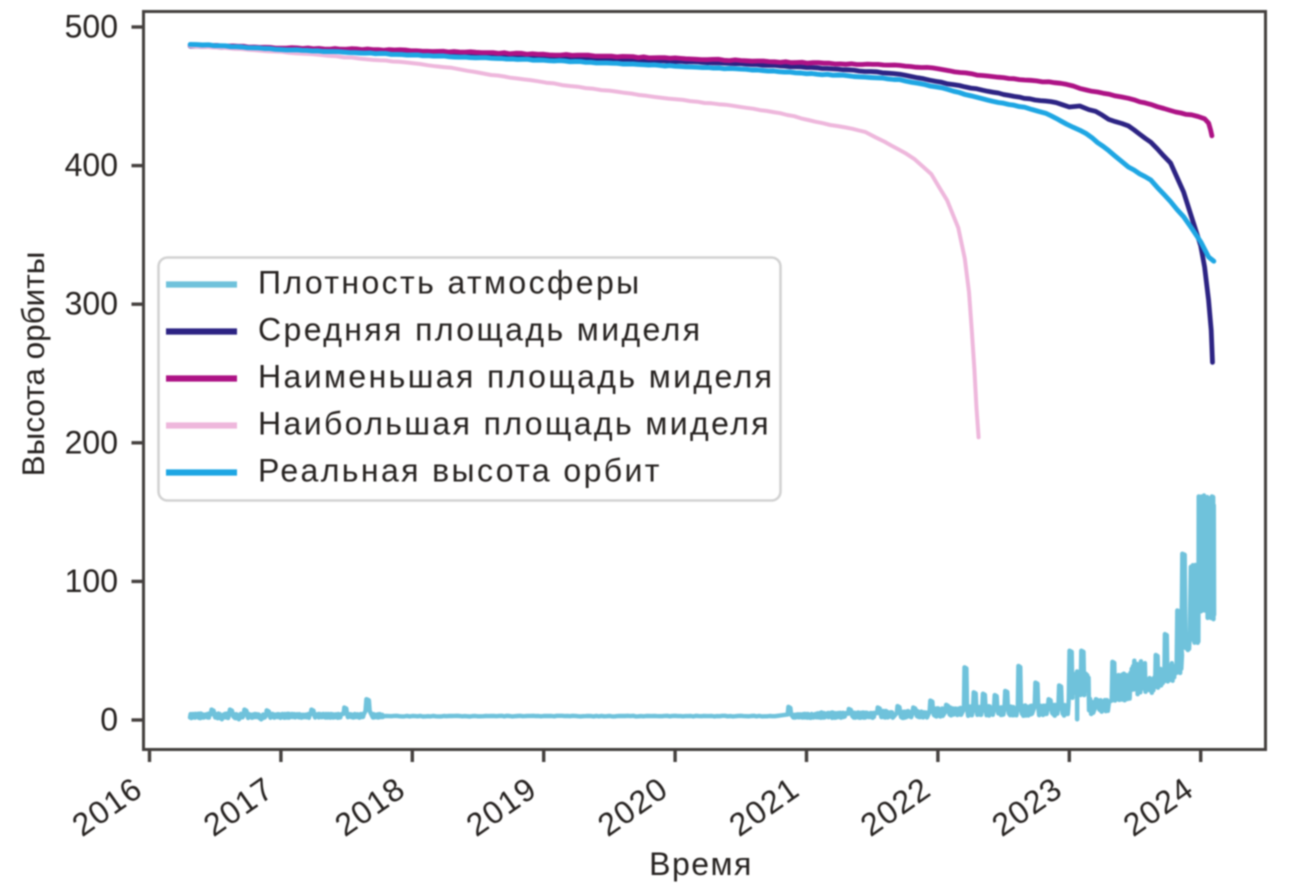  I want to click on svg-text: 100, so click(91, 581).